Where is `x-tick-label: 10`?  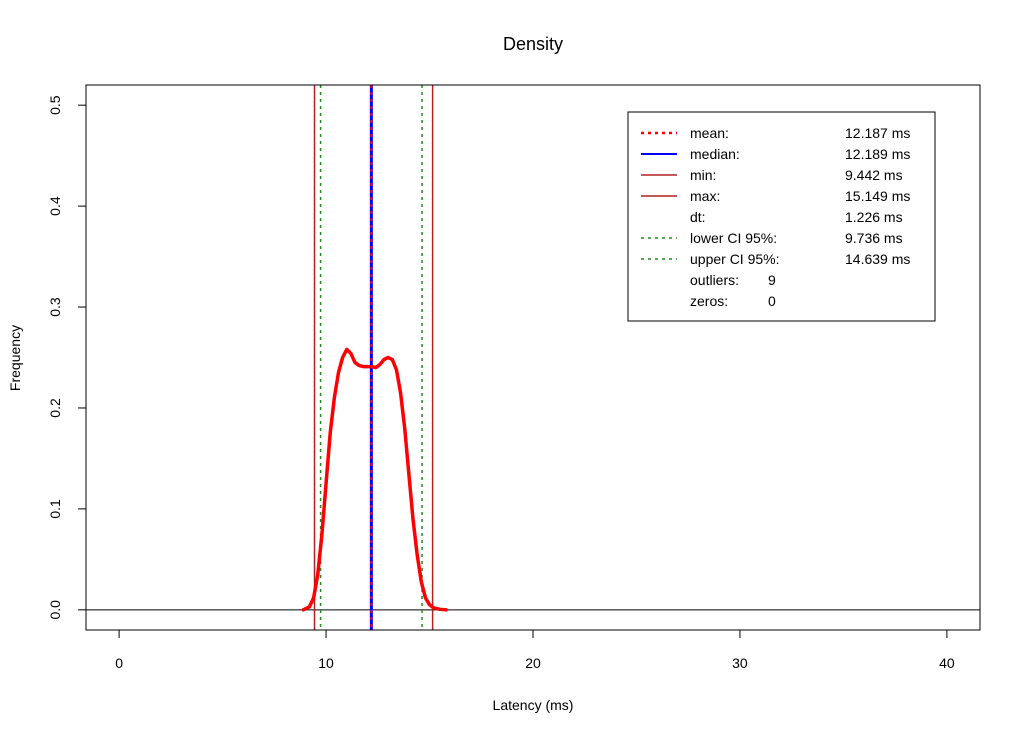 x-tick-label: 10 is located at coordinates (326, 663).